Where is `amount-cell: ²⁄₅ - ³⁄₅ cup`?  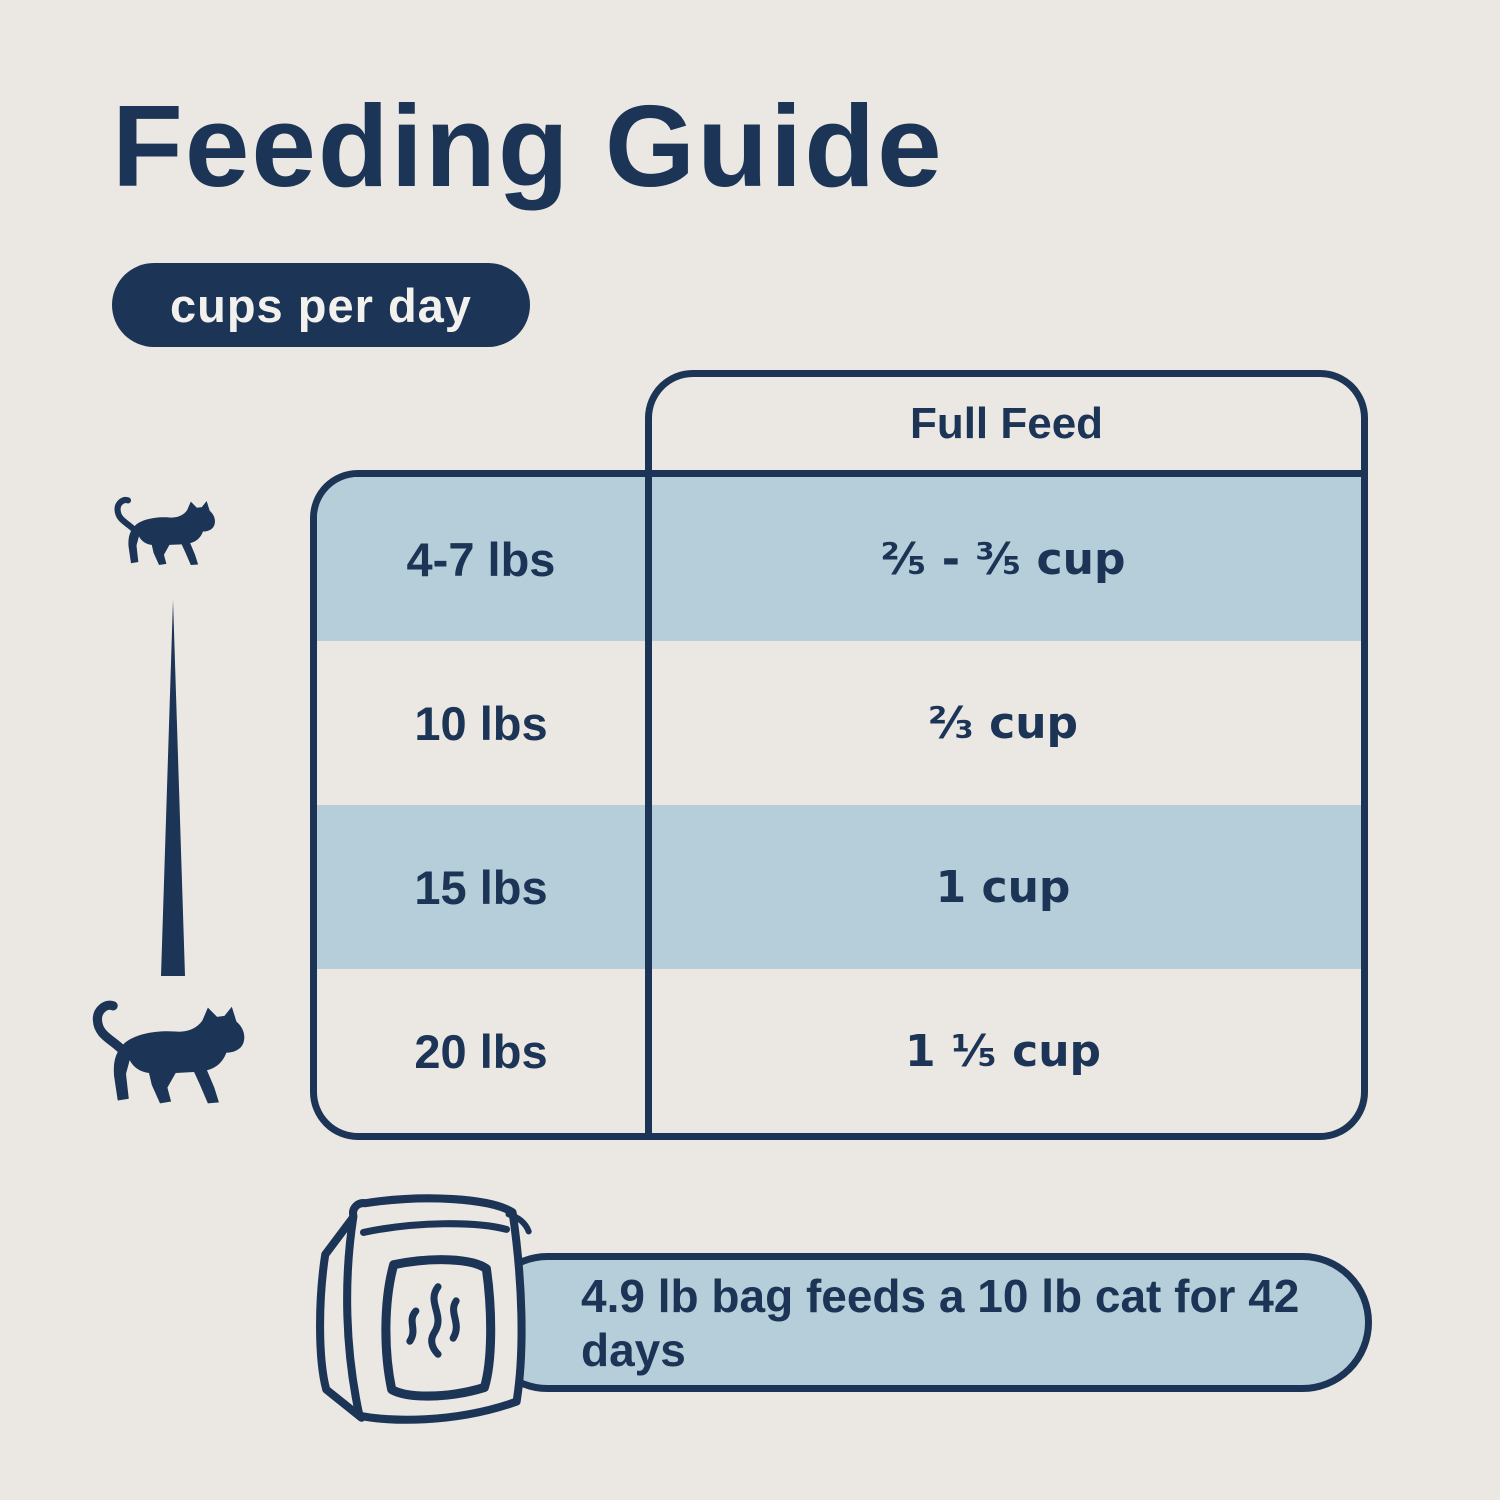 amount-cell: ²⁄₅ - ³⁄₅ cup is located at coordinates (1003, 559).